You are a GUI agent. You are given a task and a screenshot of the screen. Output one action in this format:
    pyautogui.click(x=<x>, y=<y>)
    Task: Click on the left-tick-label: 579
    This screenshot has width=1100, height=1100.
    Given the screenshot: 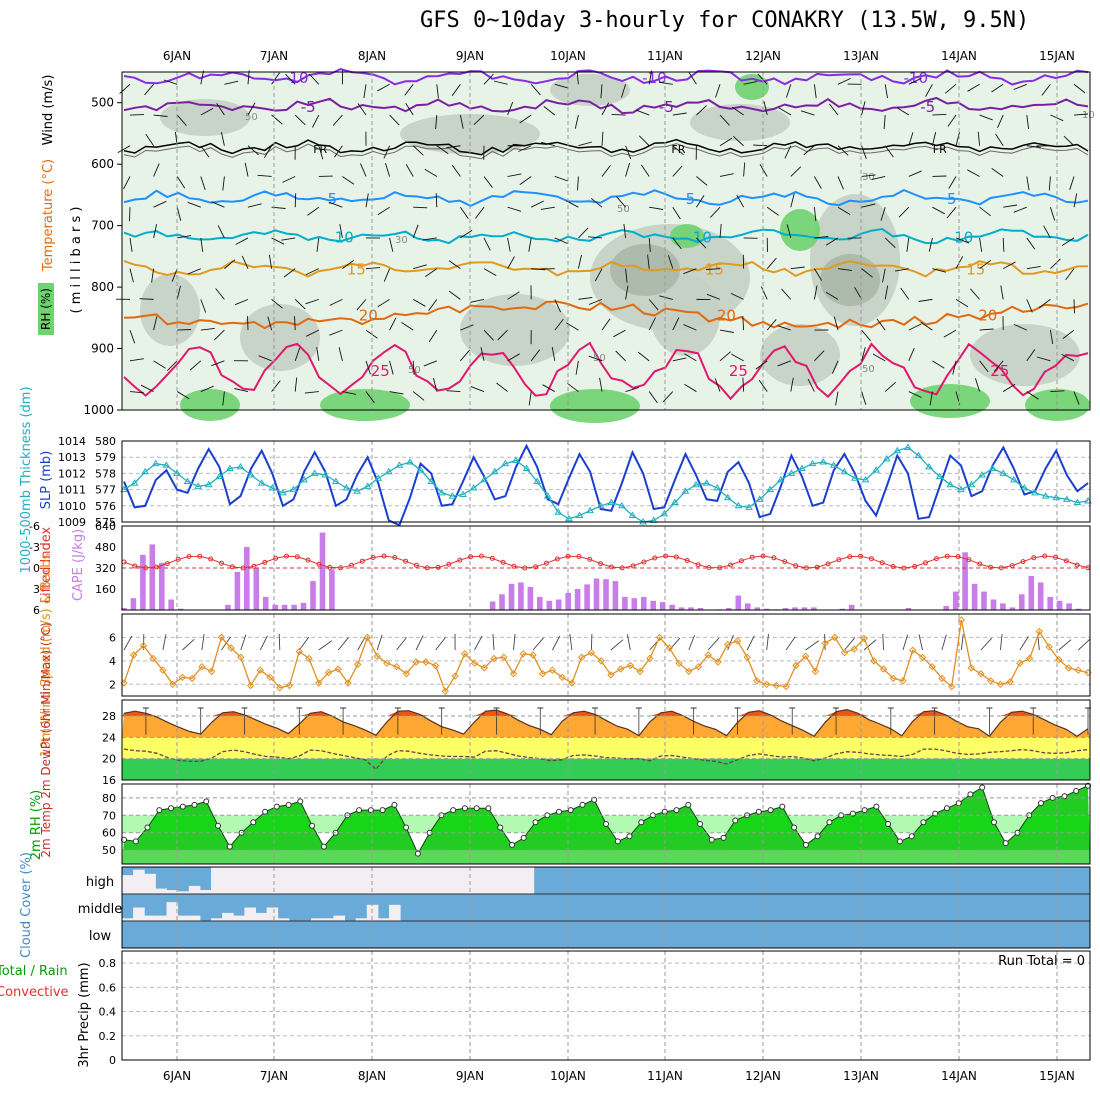 What is the action you would take?
    pyautogui.click(x=105, y=457)
    